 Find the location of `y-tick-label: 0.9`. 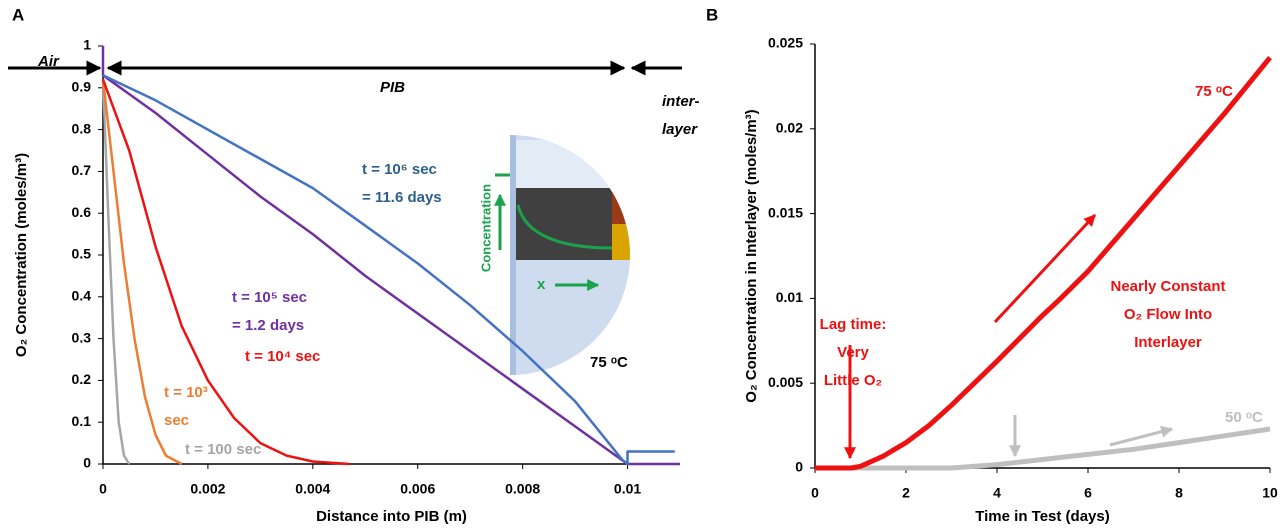

y-tick-label: 0.9 is located at coordinates (82, 87).